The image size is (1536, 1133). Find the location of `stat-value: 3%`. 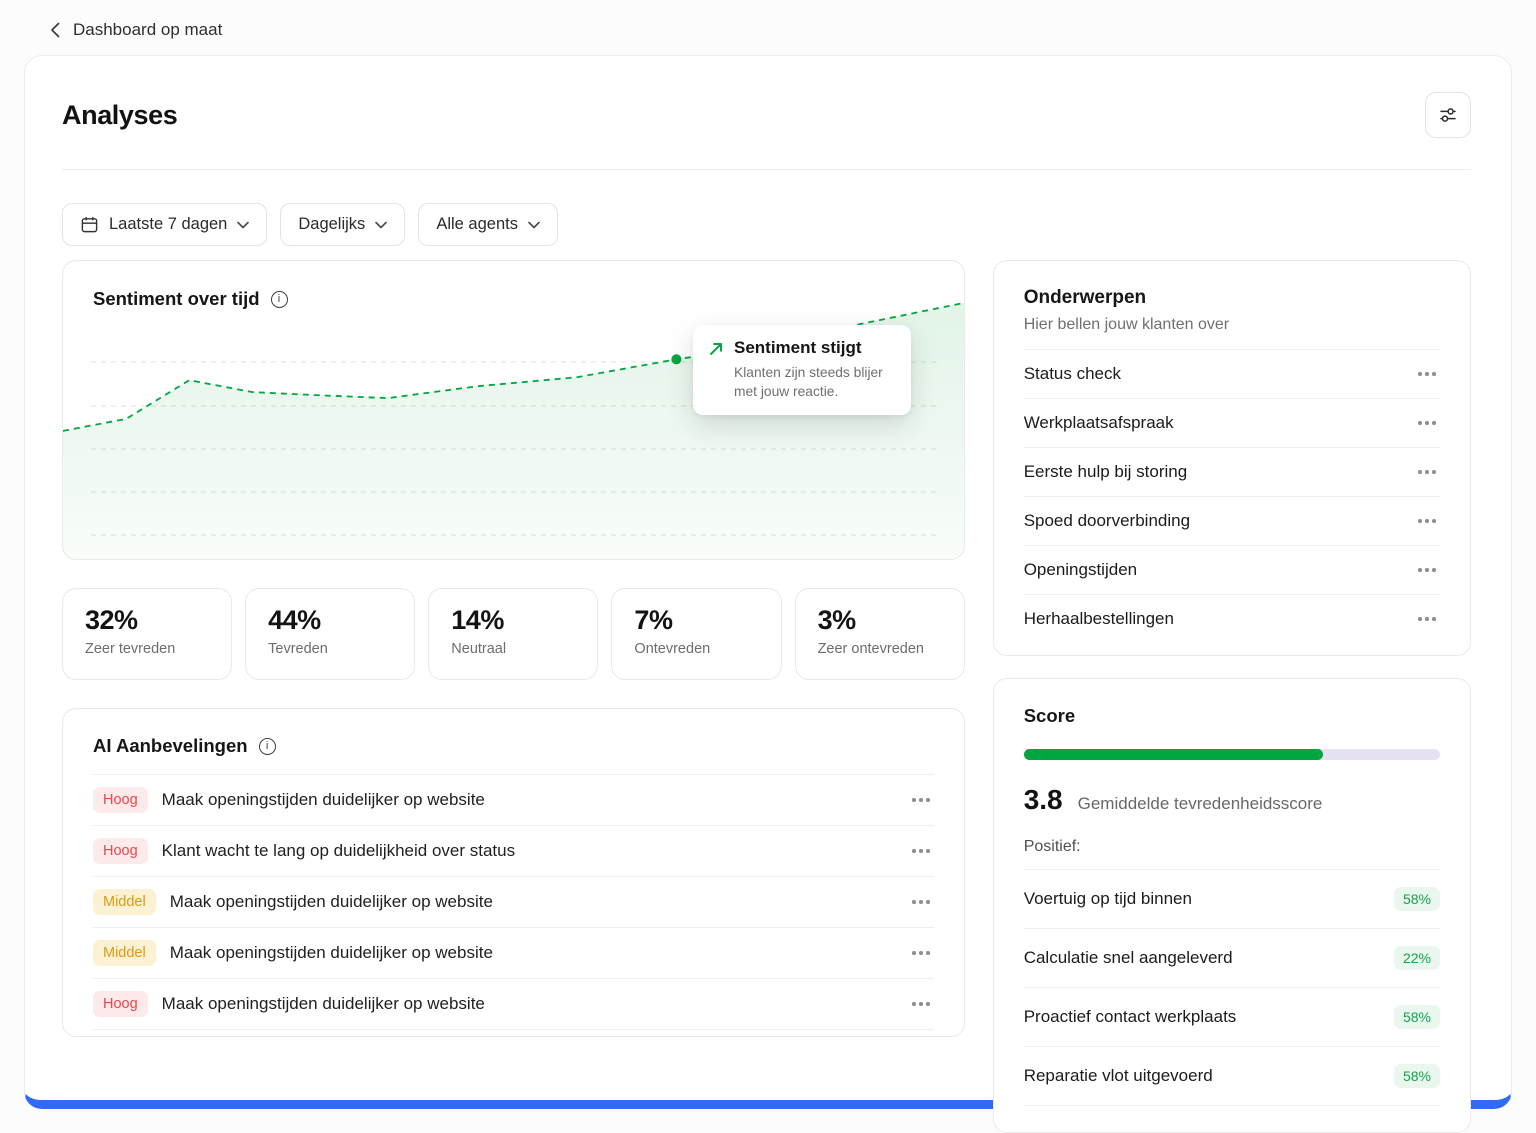

stat-value: 3% is located at coordinates (837, 620).